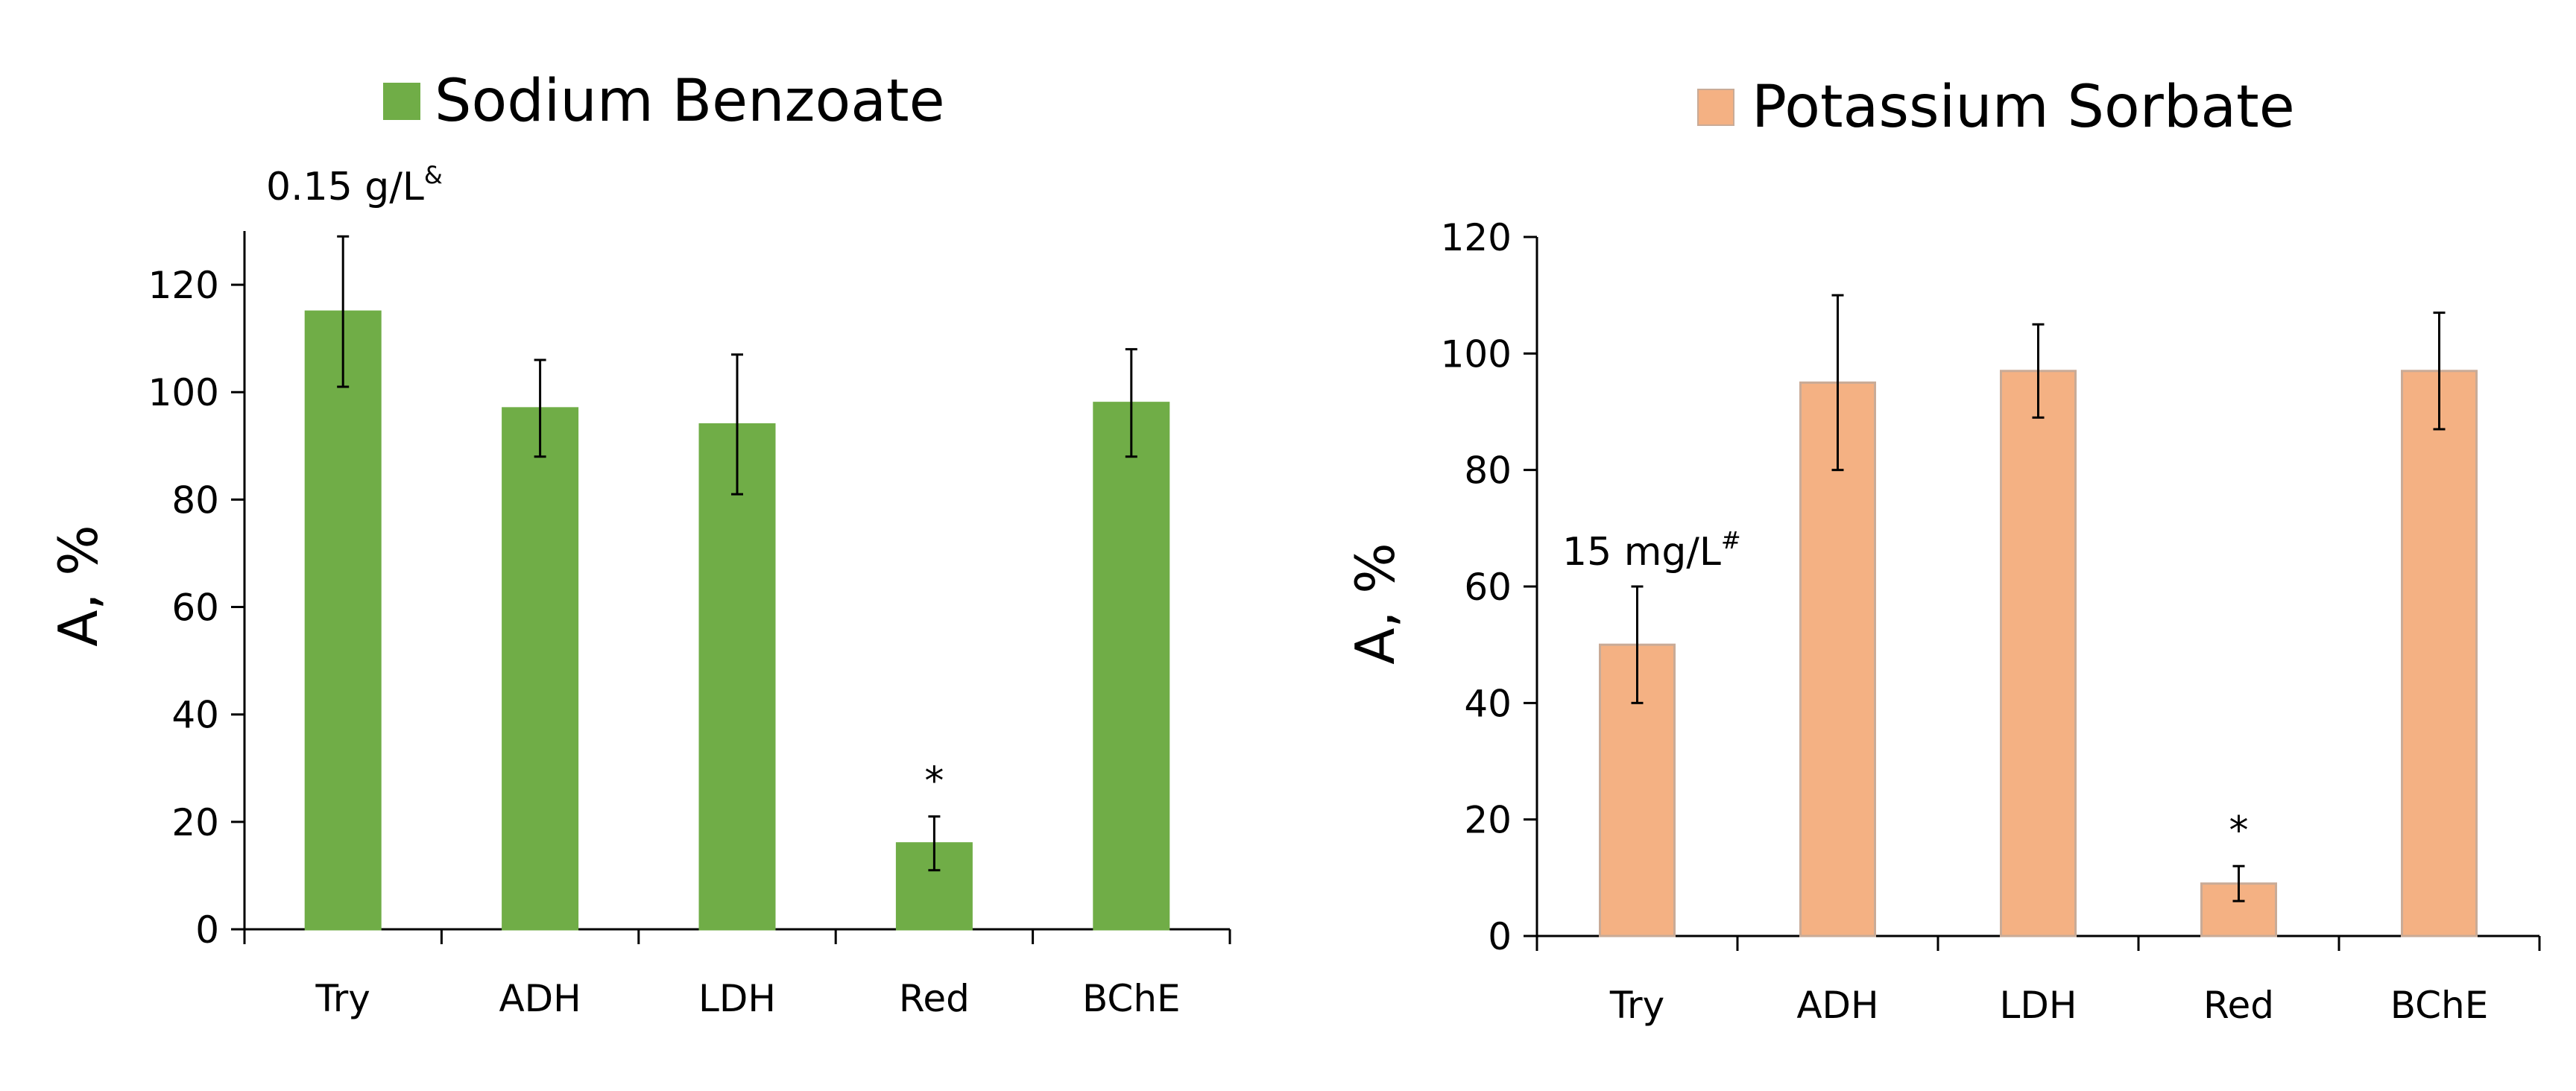  I want to click on legend-label: Sodium Benzoate, so click(690, 101).